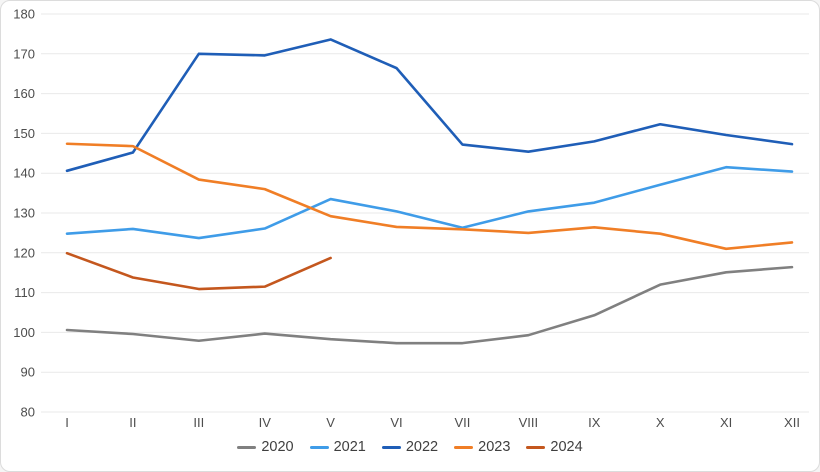 Image resolution: width=820 pixels, height=472 pixels. What do you see at coordinates (24, 332) in the screenshot?
I see `y-axis-tick-label: 100` at bounding box center [24, 332].